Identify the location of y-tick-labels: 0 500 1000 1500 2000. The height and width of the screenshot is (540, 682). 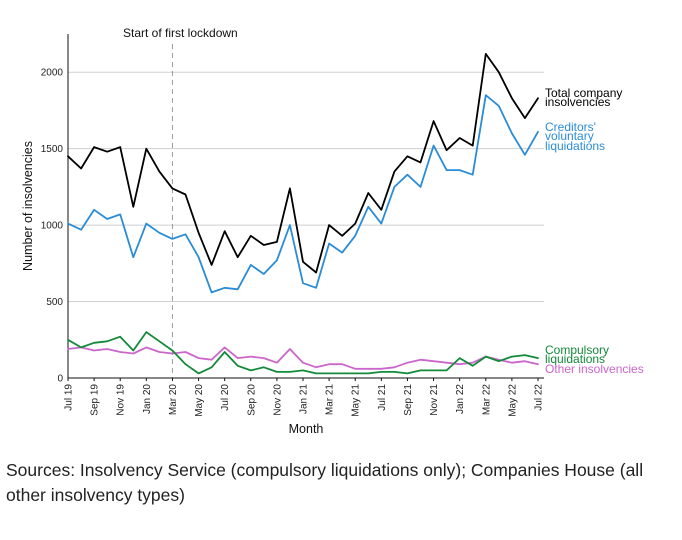
(52, 226).